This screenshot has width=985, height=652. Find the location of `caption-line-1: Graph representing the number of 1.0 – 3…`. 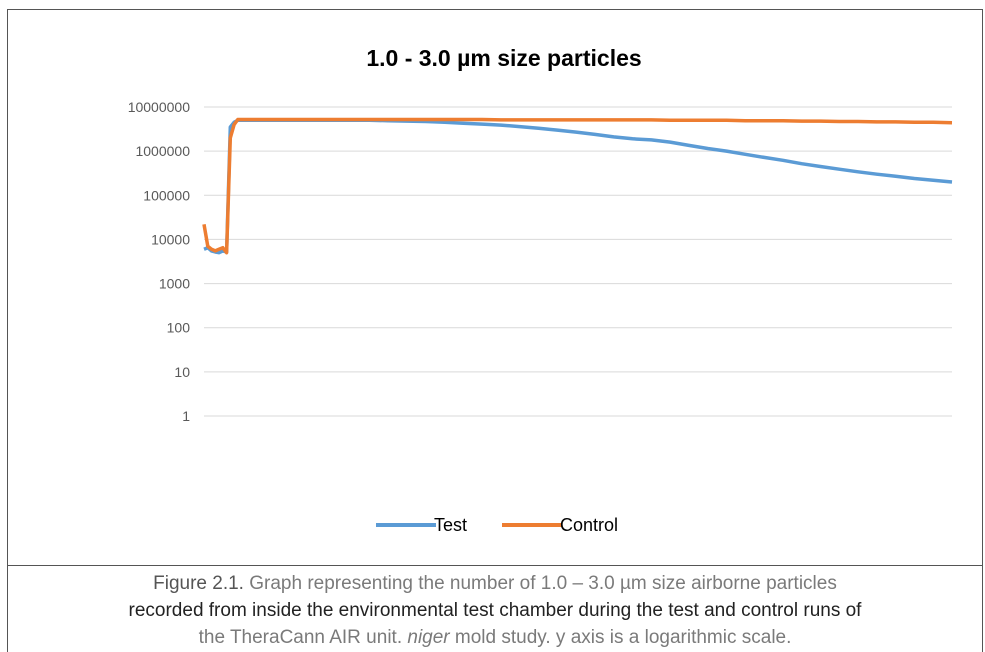

caption-line-1: Graph representing the number of 1.0 – 3… is located at coordinates (540, 583).